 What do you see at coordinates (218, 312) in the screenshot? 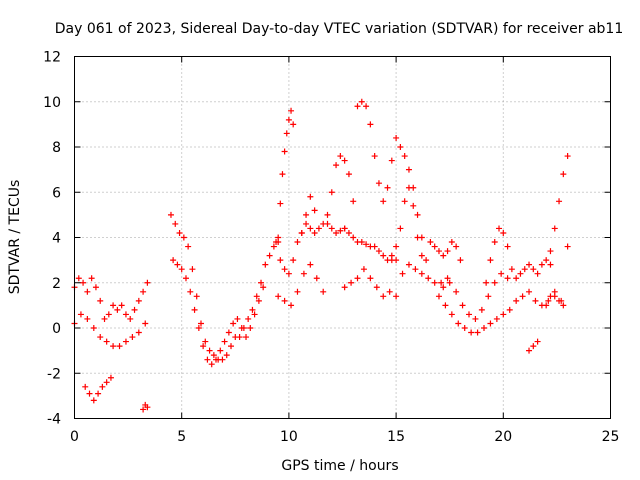
I see `series-track-f` at bounding box center [218, 312].